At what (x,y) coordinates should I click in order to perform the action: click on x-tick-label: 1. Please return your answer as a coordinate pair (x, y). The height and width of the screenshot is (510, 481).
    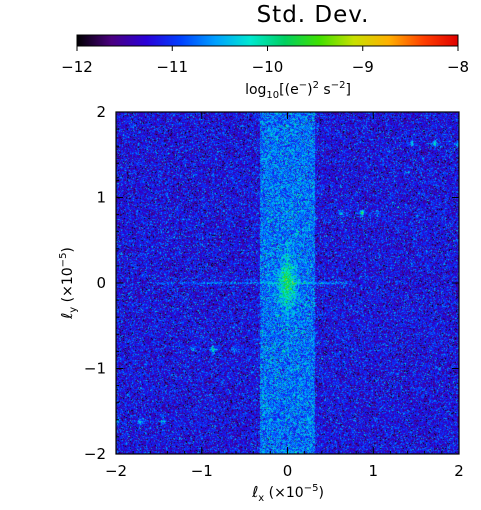
    Looking at the image, I should click on (373, 471).